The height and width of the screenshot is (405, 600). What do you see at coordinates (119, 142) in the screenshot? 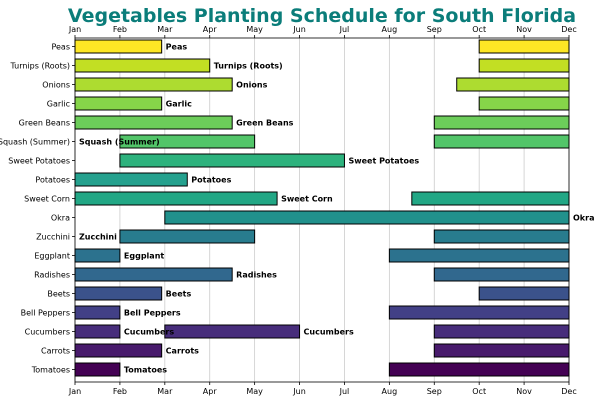
I see `data-label-squash-summer: Squash (Summer)` at bounding box center [119, 142].